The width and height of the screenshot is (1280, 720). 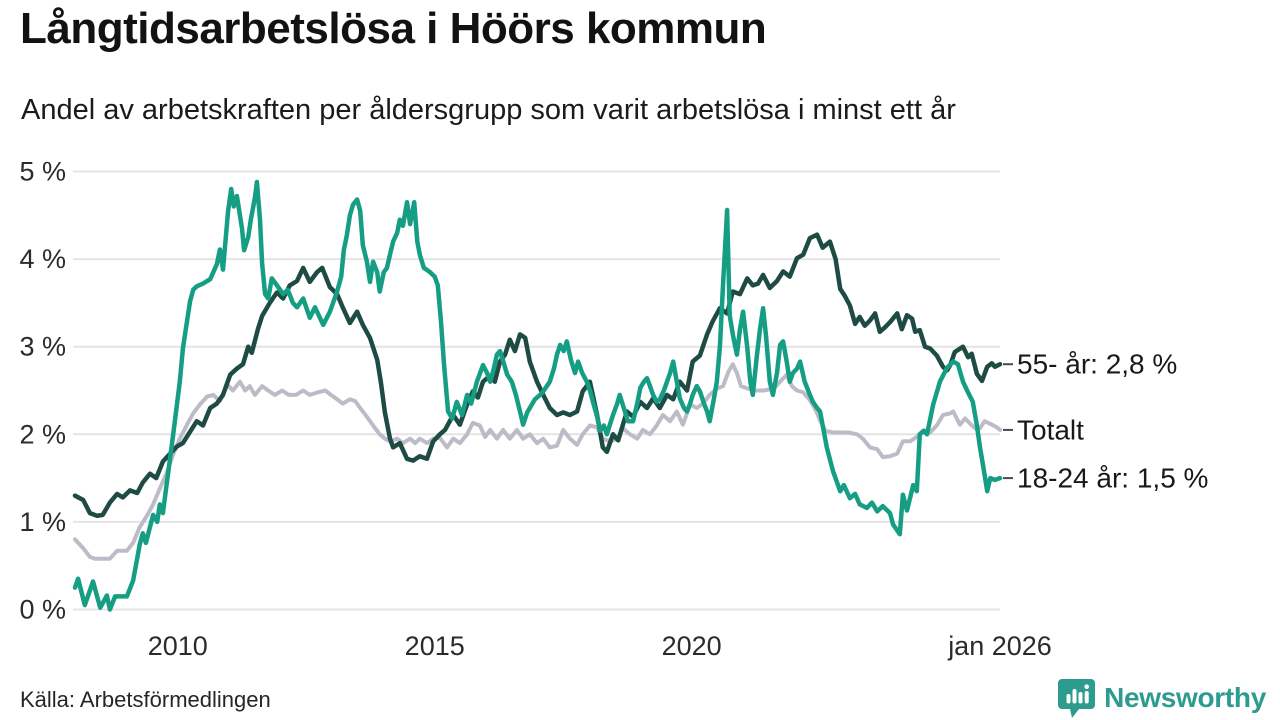 I want to click on y-tick-label: 0 %, so click(x=42, y=610).